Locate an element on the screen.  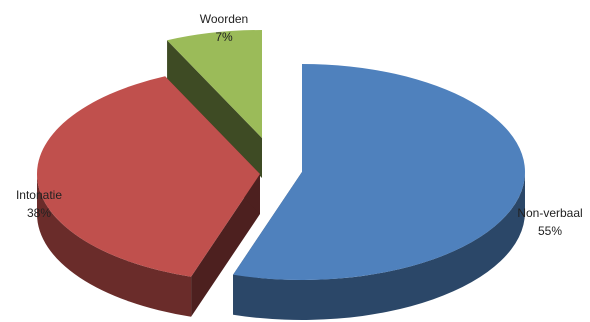
slice-label-intonatie: Intonatie 38% is located at coordinates (39, 204).